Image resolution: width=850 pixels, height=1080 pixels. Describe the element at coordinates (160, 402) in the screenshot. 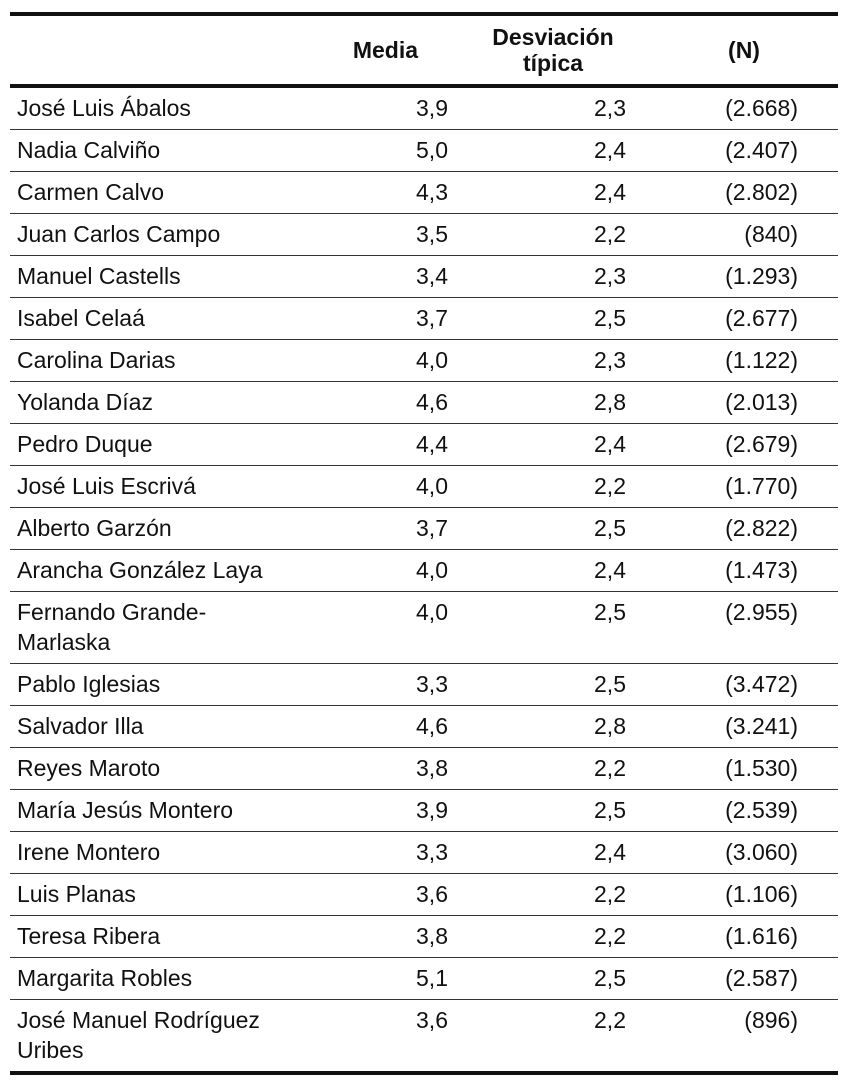

I see `cell-name: Yolanda Díaz` at that location.